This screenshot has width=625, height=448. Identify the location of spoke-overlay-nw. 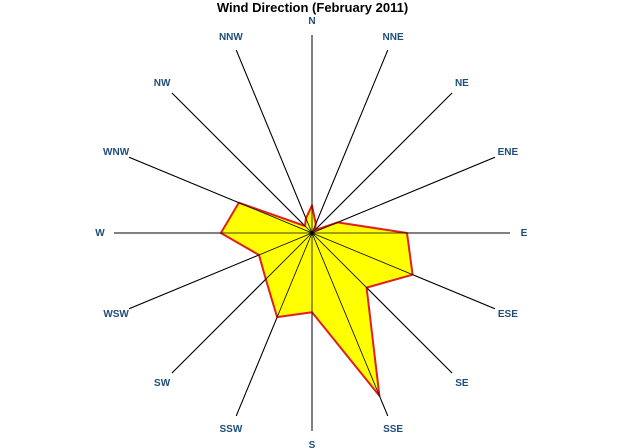
(242, 163).